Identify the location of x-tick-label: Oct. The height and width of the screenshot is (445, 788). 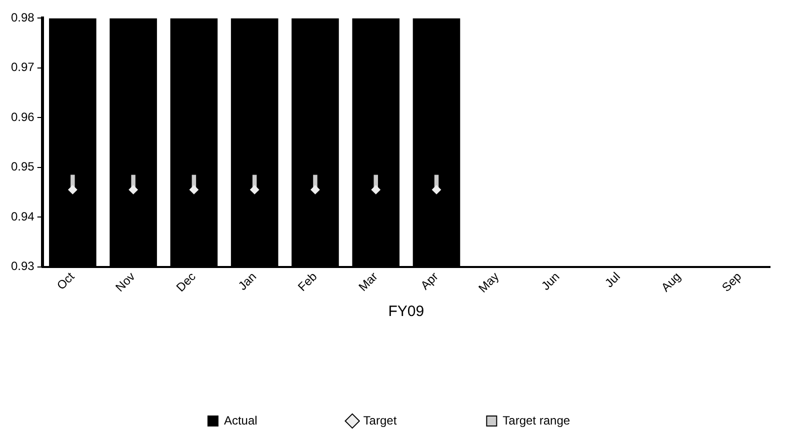
(66, 280).